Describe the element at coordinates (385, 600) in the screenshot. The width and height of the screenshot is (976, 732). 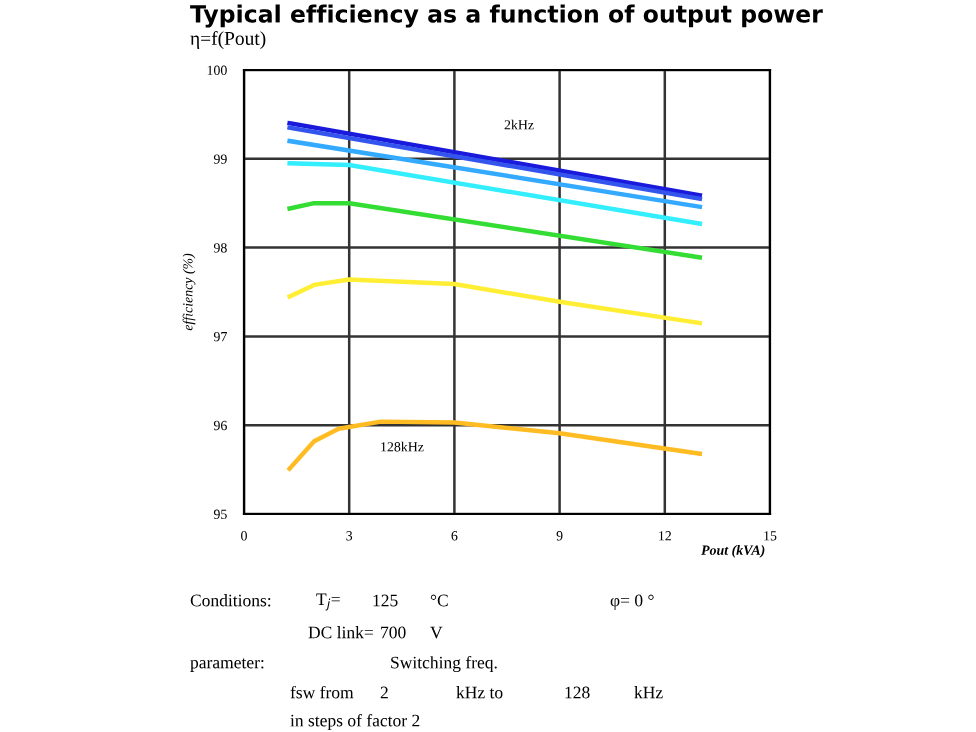
I see `text: 125` at that location.